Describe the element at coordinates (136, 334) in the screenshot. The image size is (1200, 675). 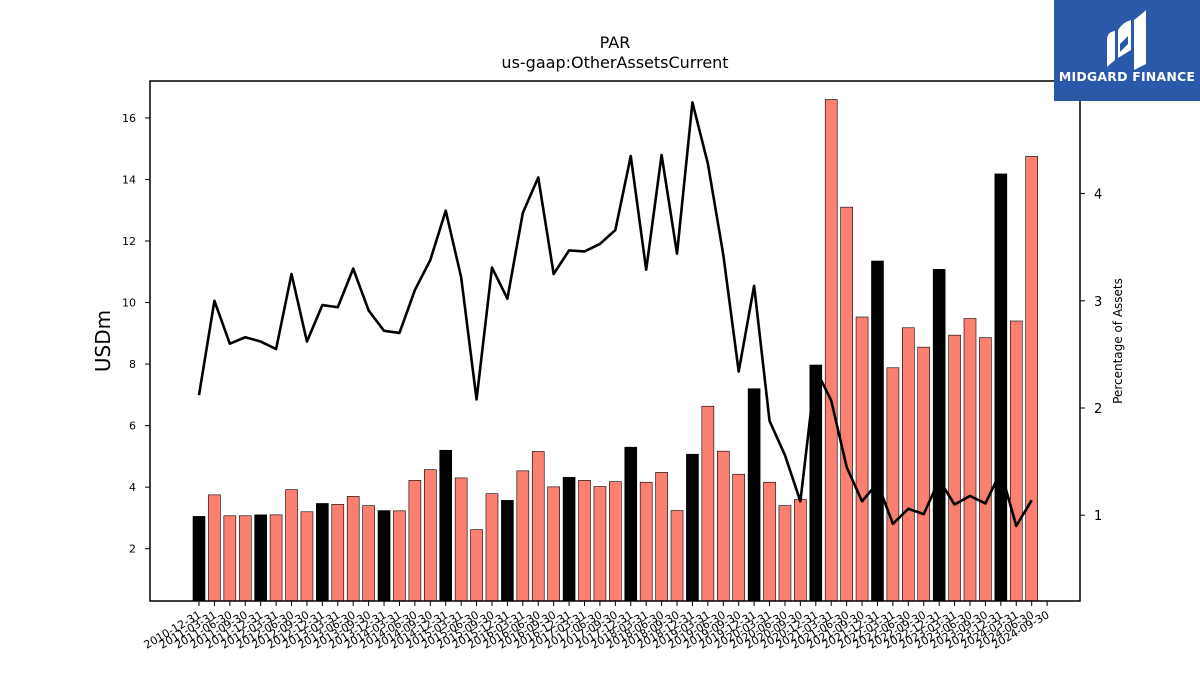
I see `left-axis: 2 4 6 8 10 12 14 16` at that location.